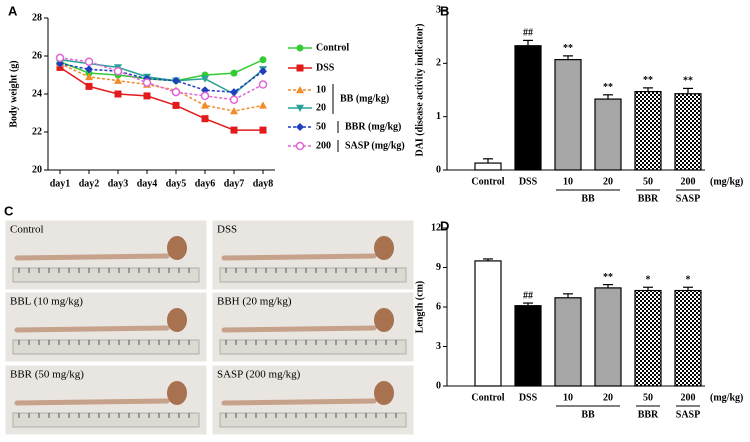 This screenshot has width=750, height=442. Describe the element at coordinates (648, 181) in the screenshot. I see `x-tick-label: 50` at that location.